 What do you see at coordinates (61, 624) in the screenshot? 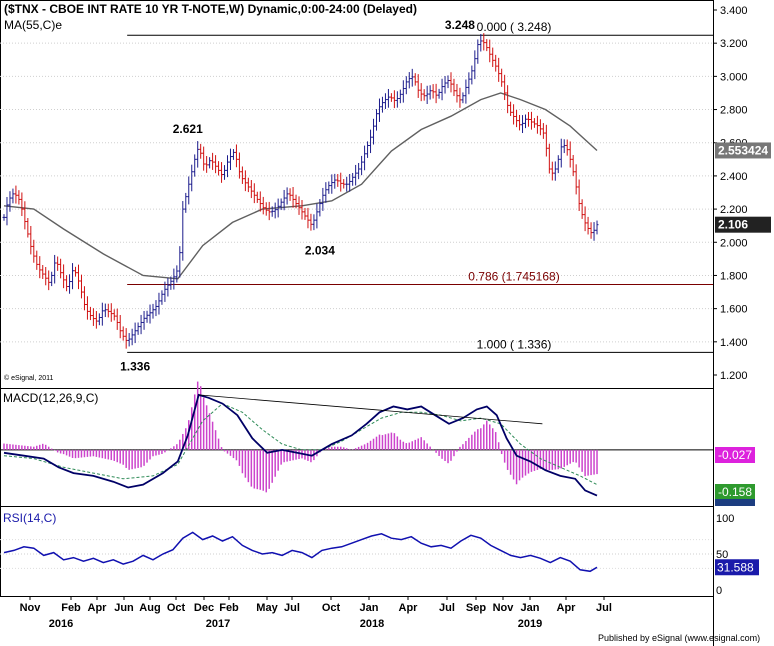
I see `x-year-label: 2016` at bounding box center [61, 624].